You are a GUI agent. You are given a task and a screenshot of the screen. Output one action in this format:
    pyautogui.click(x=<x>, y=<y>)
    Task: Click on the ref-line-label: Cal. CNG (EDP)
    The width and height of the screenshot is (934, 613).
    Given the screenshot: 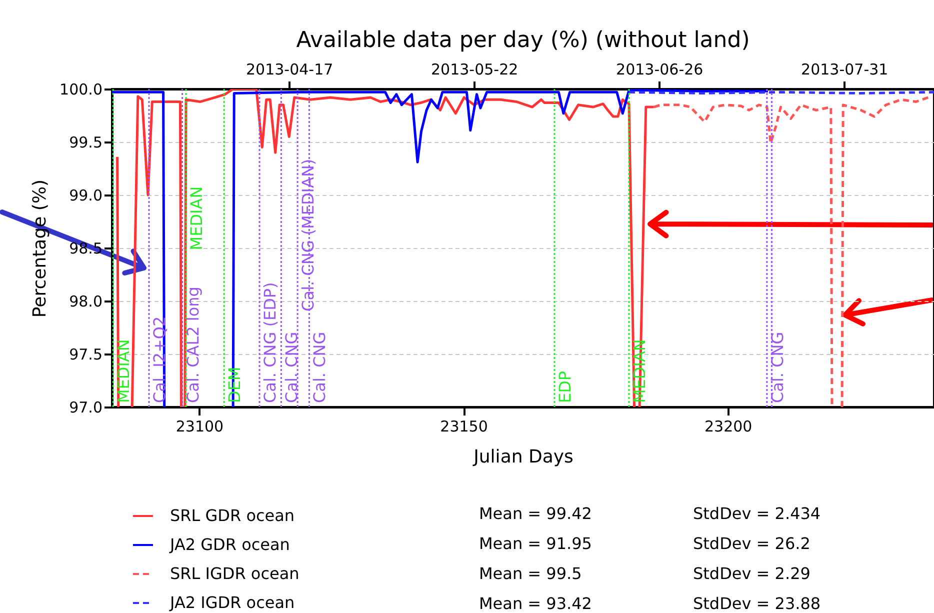 What is the action you would take?
    pyautogui.click(x=270, y=342)
    